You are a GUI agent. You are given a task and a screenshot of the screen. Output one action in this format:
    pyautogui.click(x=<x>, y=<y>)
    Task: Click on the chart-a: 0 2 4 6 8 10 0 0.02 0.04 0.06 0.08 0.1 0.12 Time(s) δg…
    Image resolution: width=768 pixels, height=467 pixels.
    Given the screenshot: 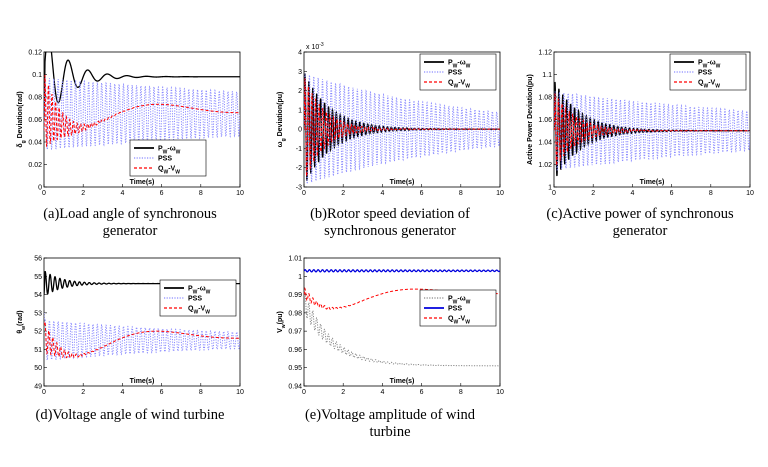 What is the action you would take?
    pyautogui.click(x=130, y=120)
    